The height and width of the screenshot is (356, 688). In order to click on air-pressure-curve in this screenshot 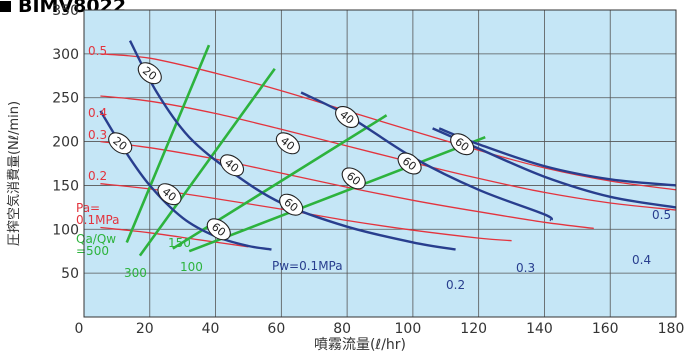, I will do `click(174, 237)`.